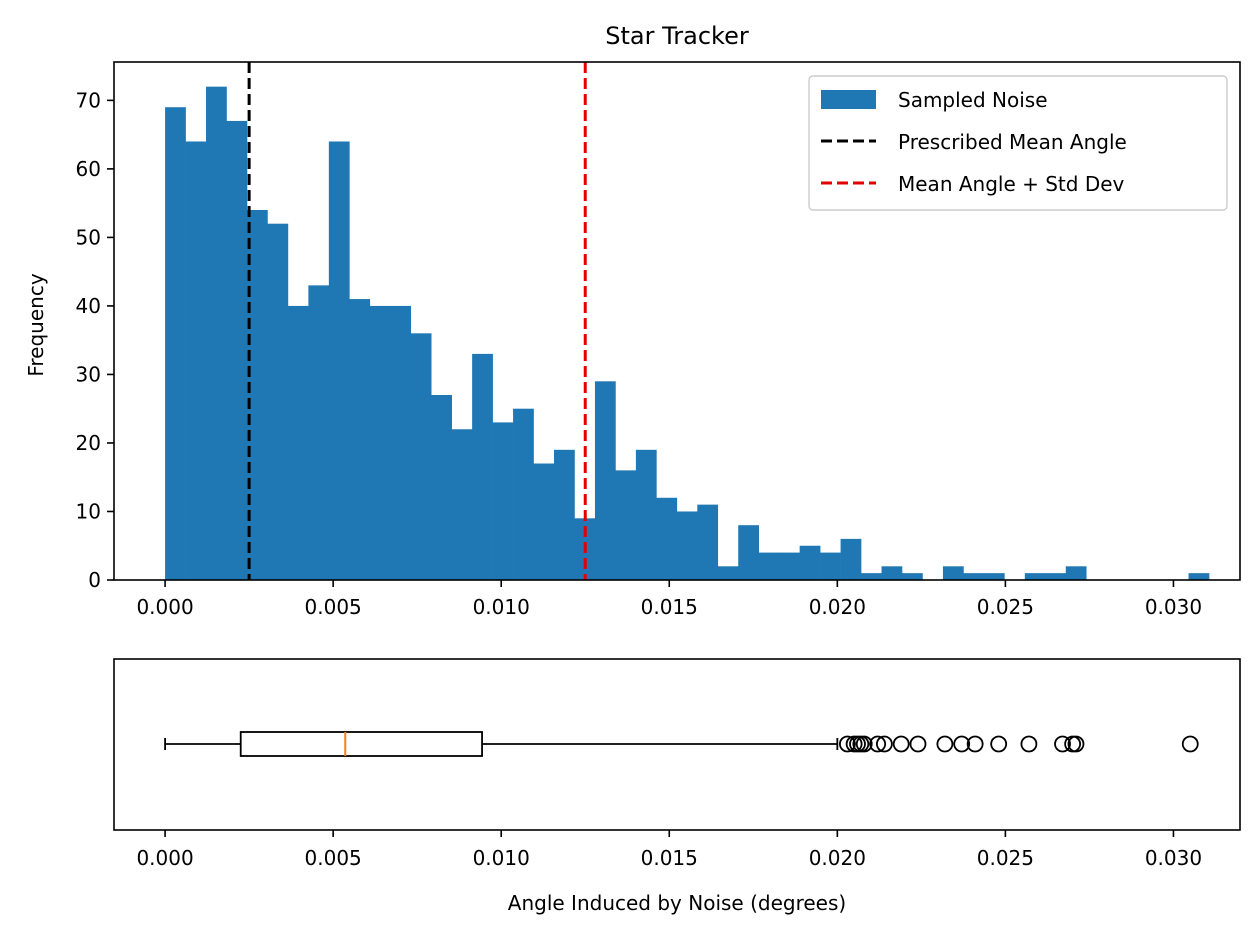 This screenshot has height=937, width=1260. I want to click on y-tick-label: 10, so click(88, 511).